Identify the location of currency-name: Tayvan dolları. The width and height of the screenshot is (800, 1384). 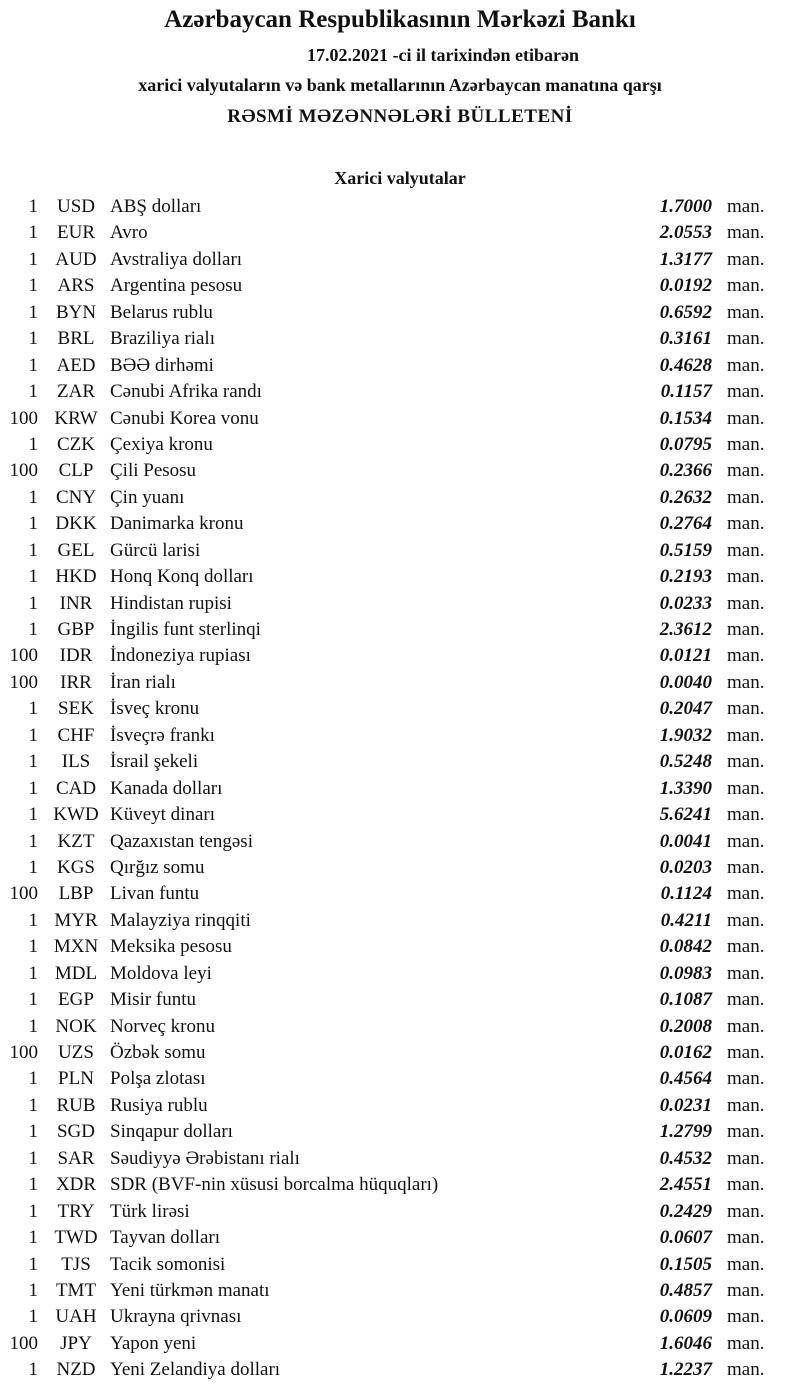
(165, 1238).